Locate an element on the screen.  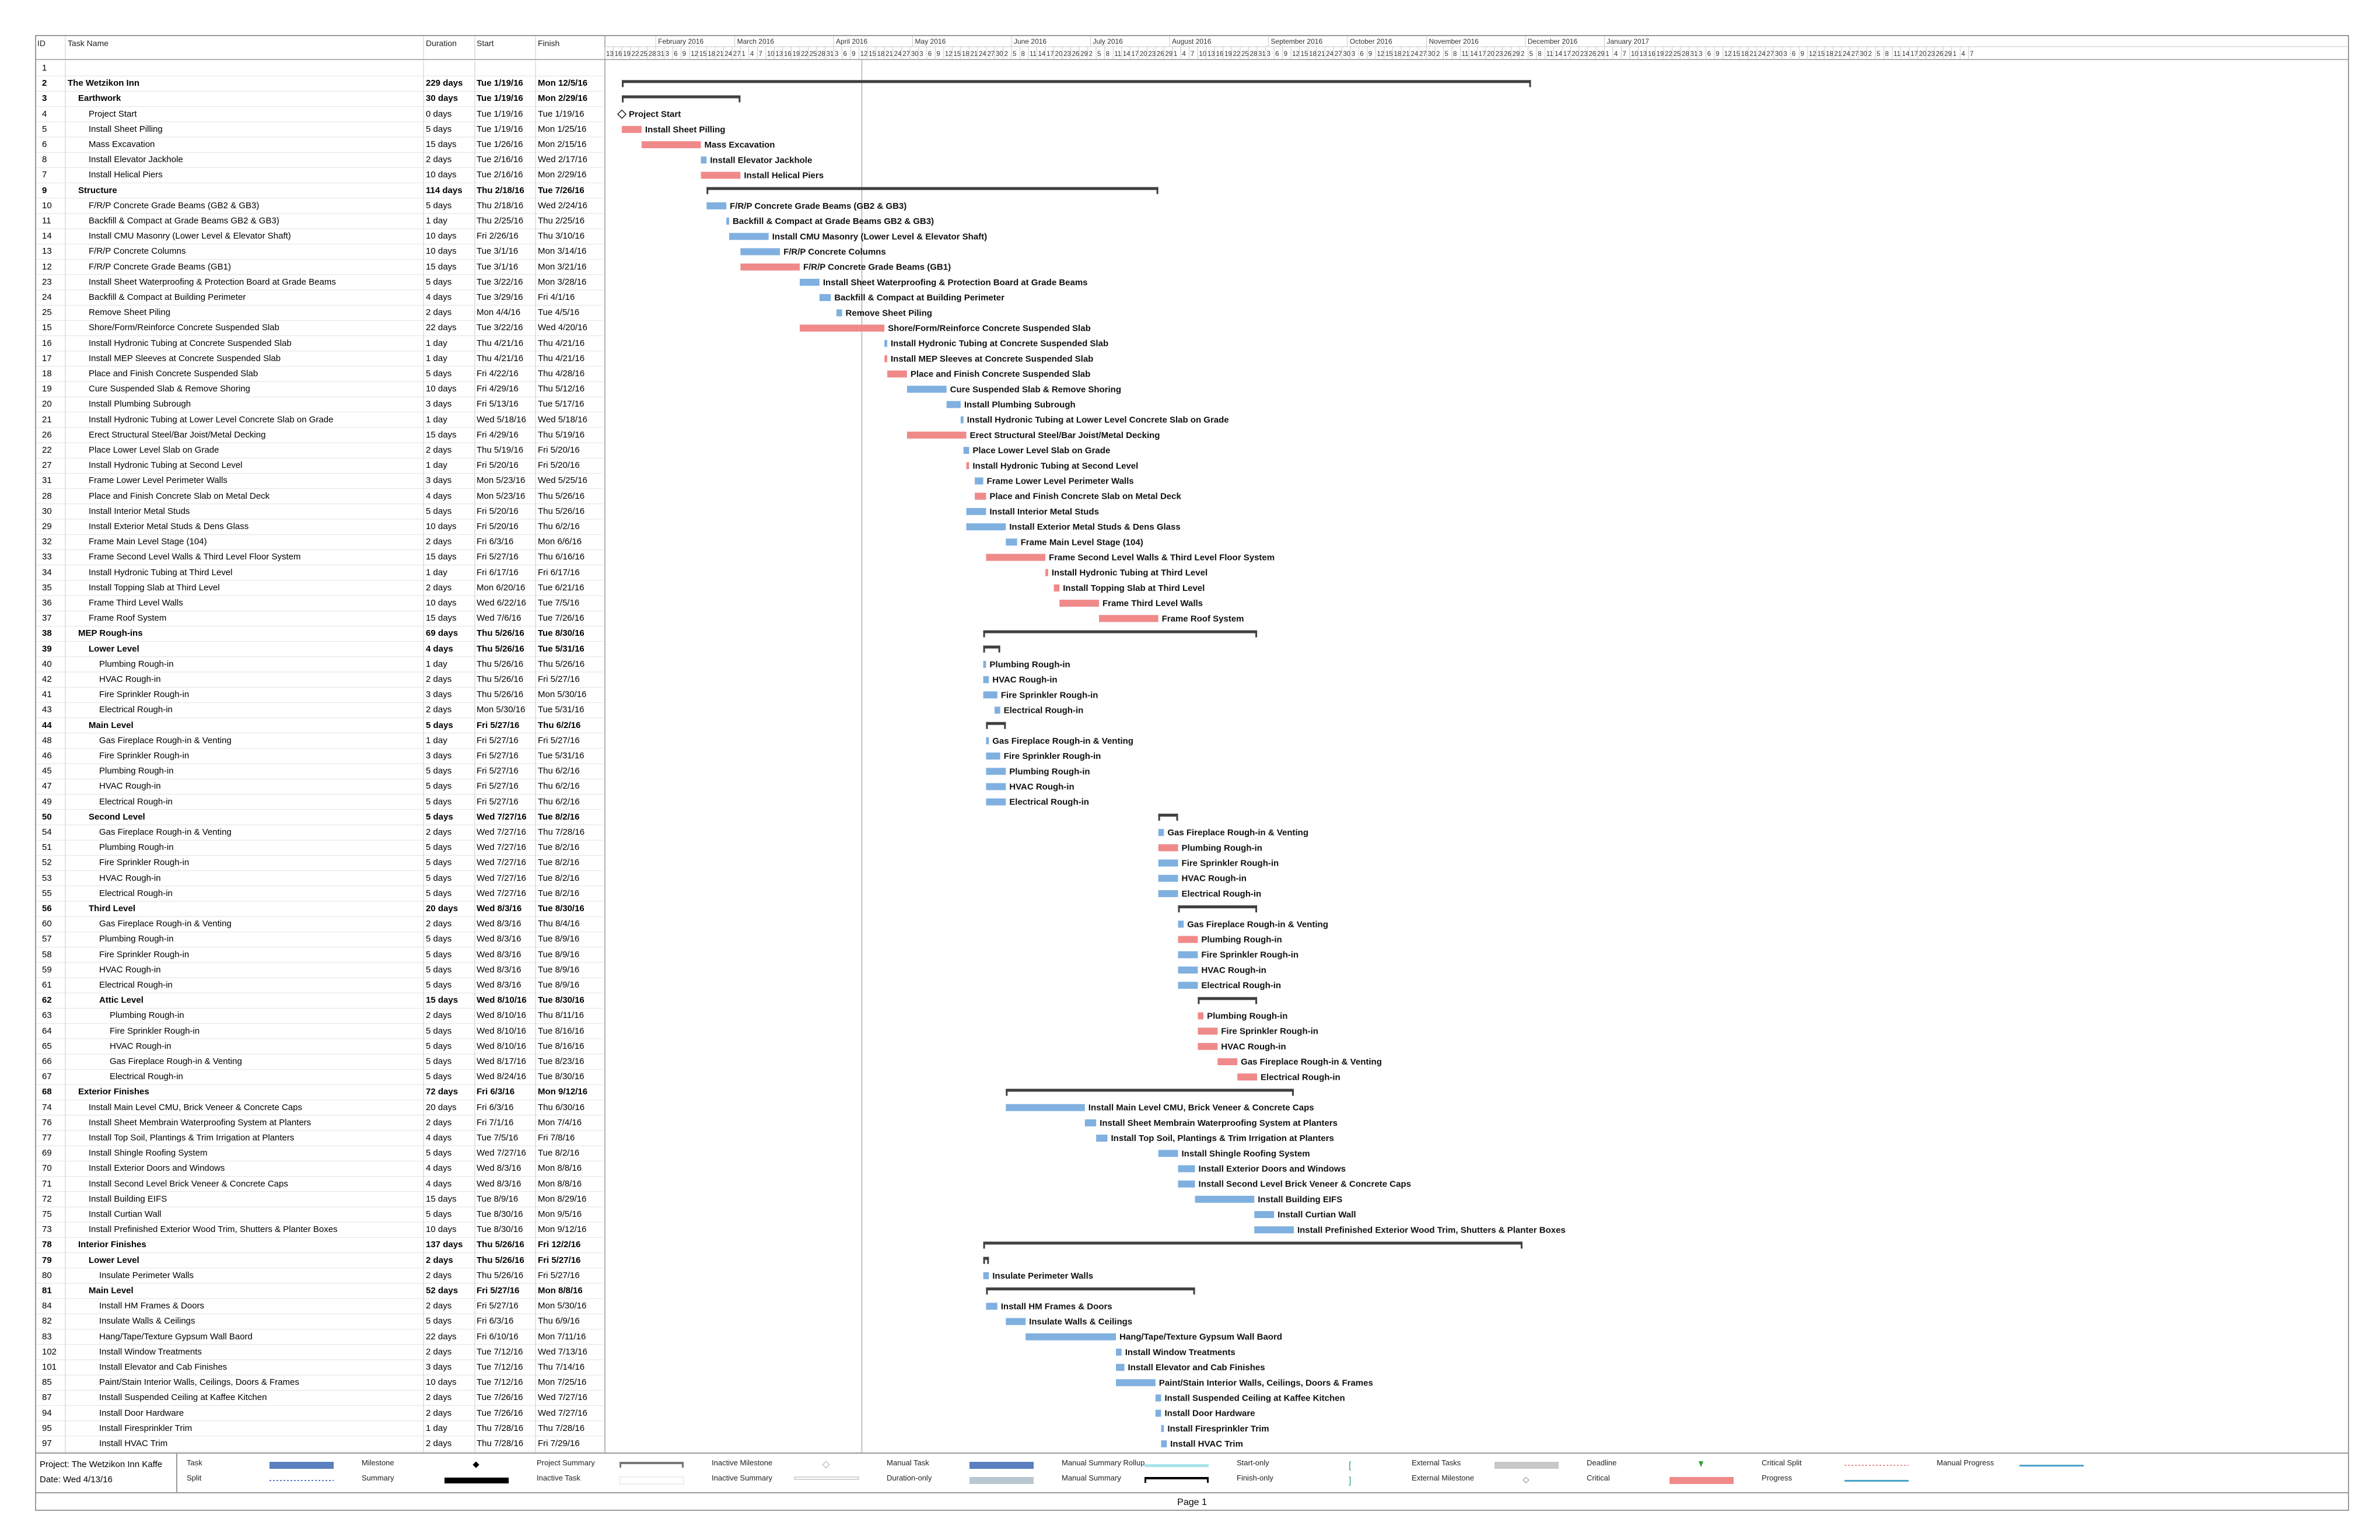
col-header-finish: Finish is located at coordinates (549, 43).